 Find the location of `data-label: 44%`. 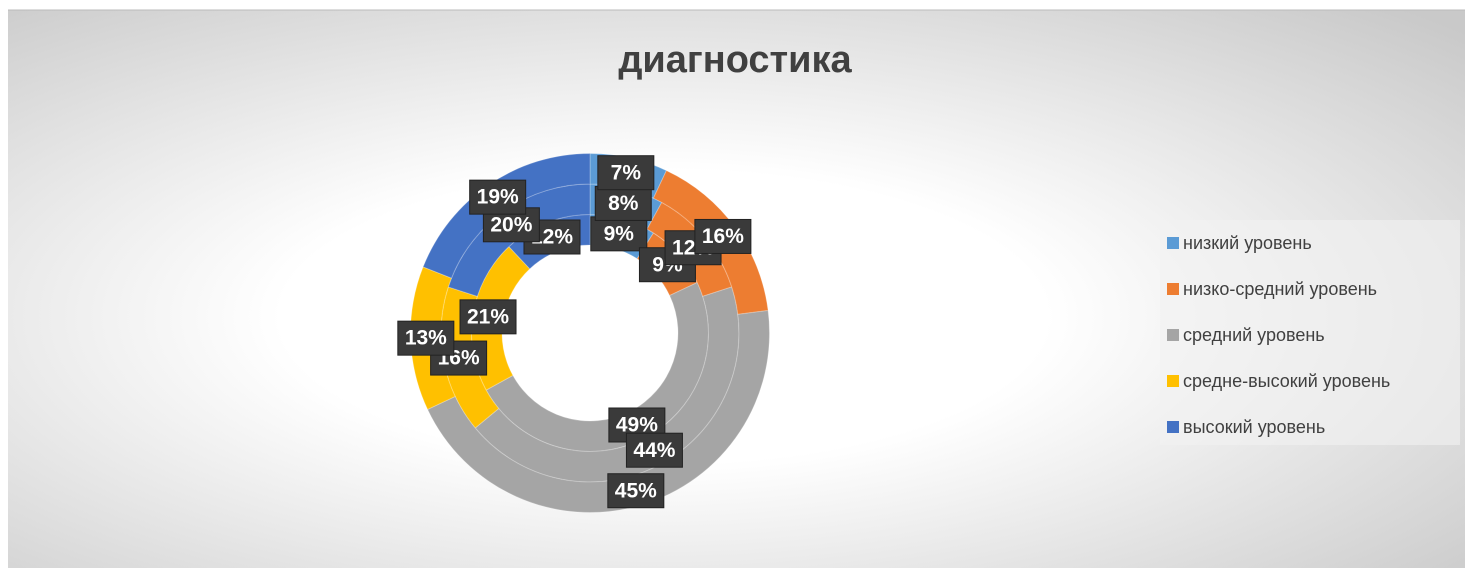

data-label: 44% is located at coordinates (654, 450).